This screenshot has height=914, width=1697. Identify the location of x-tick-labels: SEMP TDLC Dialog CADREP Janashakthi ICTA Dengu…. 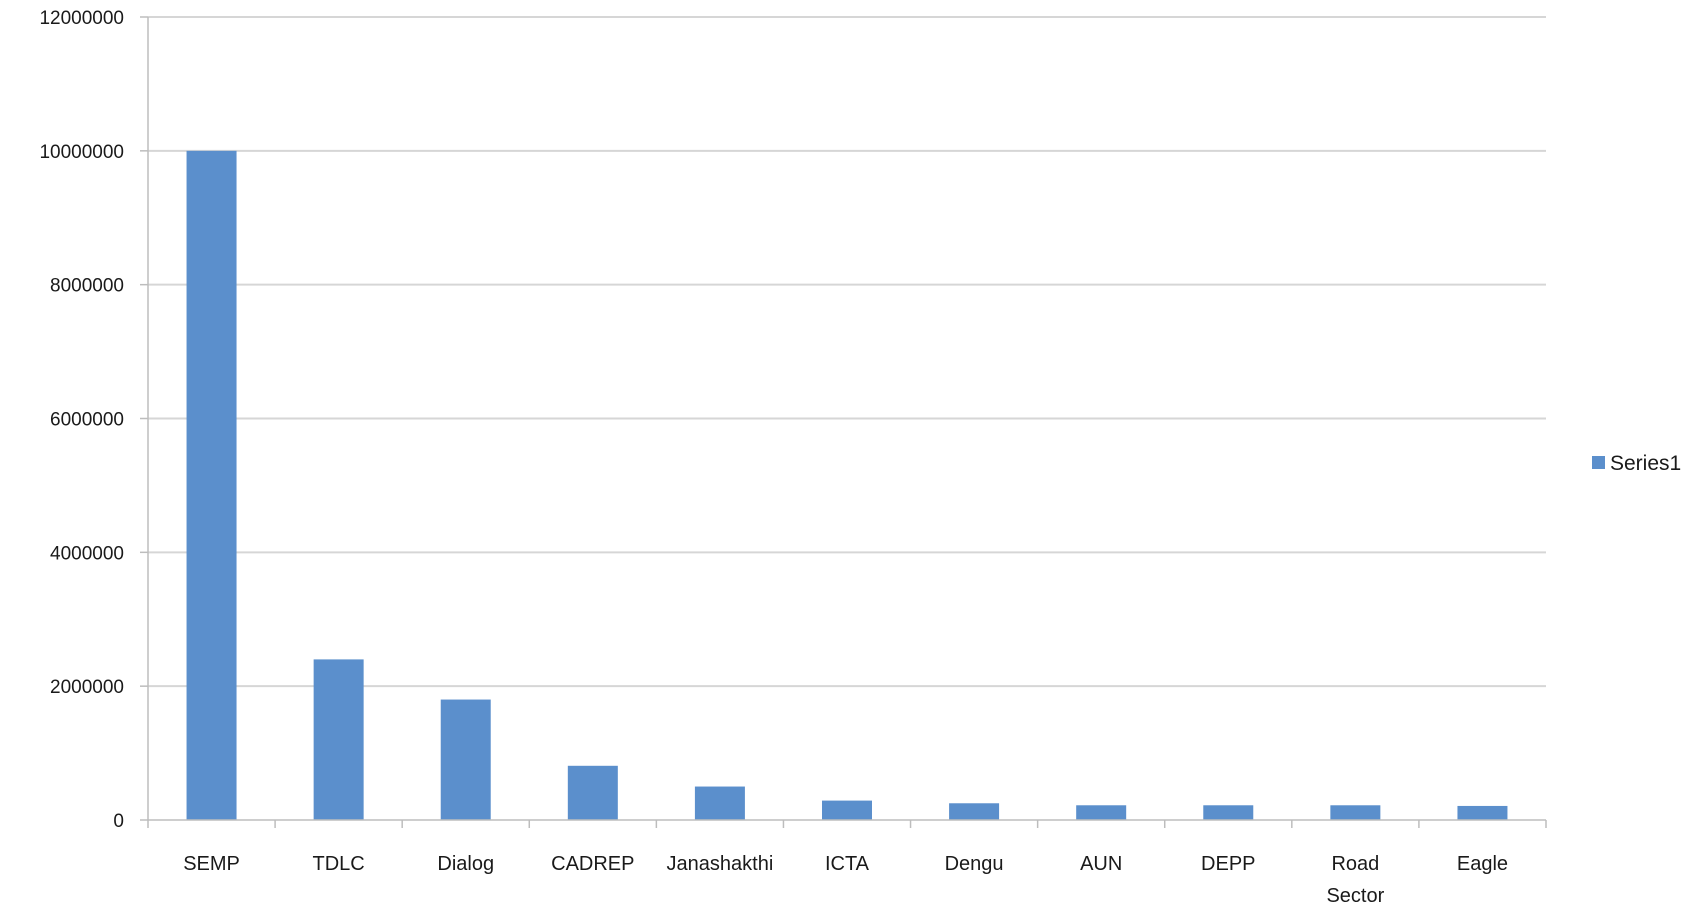
(845, 880).